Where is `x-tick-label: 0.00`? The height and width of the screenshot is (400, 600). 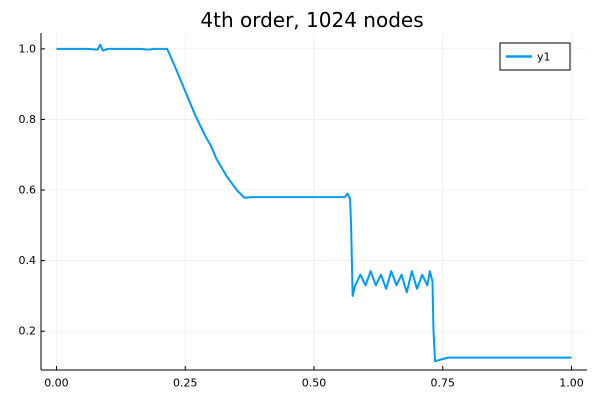
x-tick-label: 0.00 is located at coordinates (56, 383).